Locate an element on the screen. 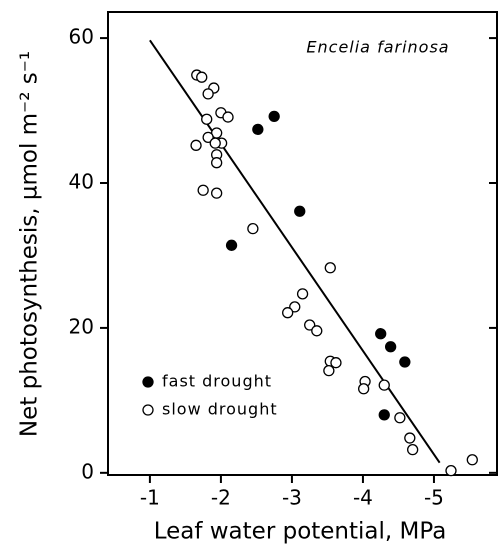 This screenshot has height=548, width=500. legend-label: slow drought is located at coordinates (220, 409).